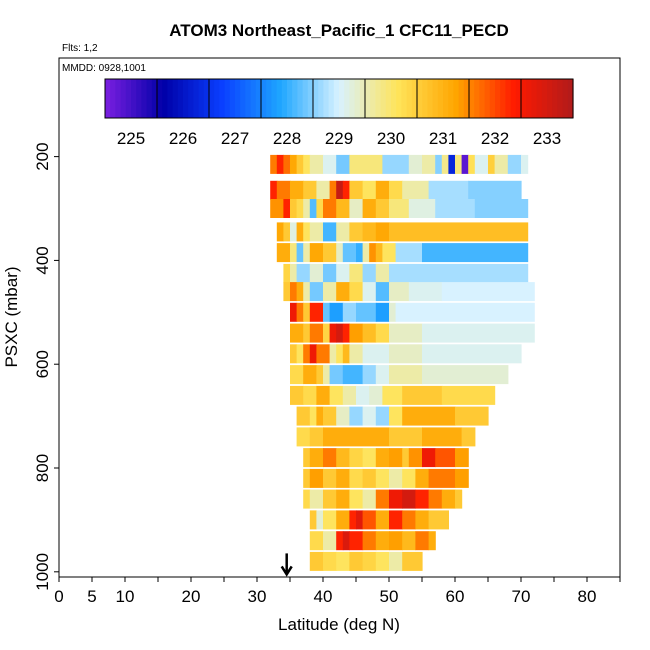 The width and height of the screenshot is (650, 650). What do you see at coordinates (191, 596) in the screenshot?
I see `x-tick-label: 20` at bounding box center [191, 596].